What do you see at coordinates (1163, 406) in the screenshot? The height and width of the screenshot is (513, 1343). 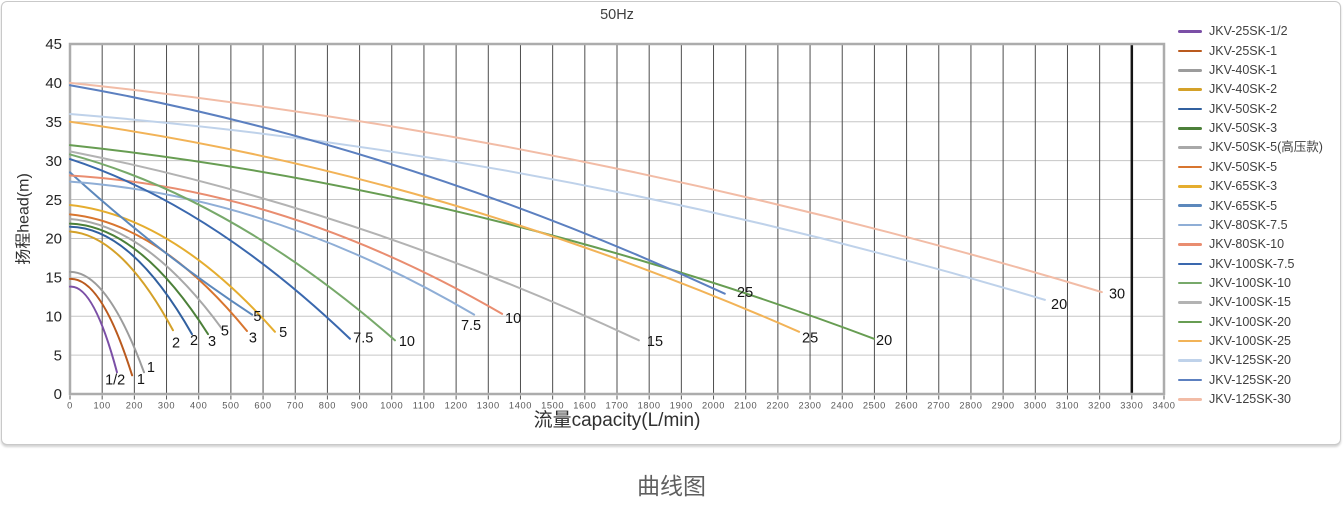 I see `x-tick-label: 3400` at bounding box center [1163, 406].